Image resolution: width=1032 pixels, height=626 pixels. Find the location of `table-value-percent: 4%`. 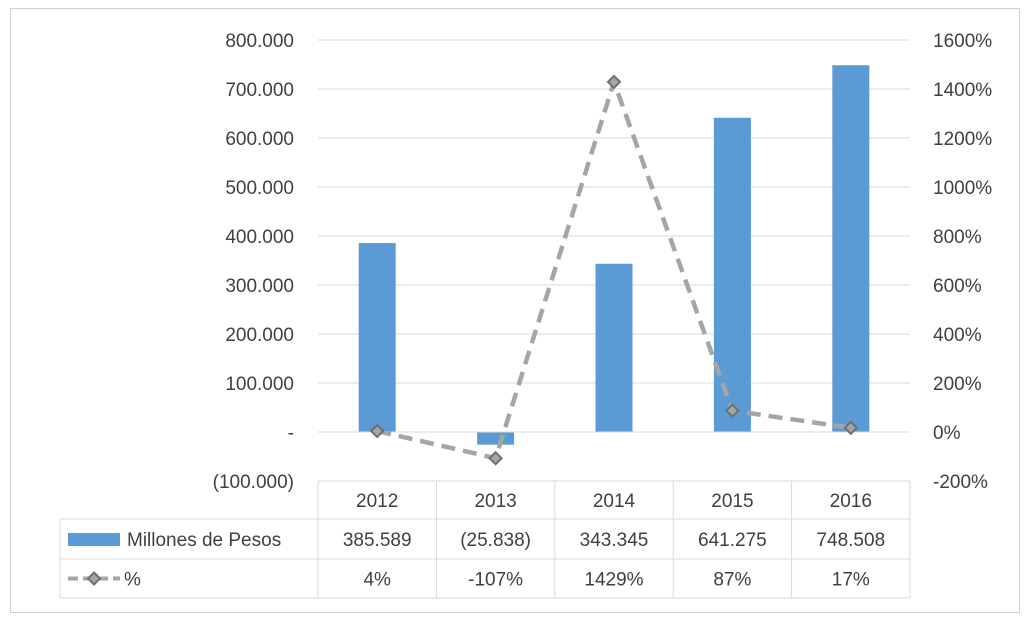

table-value-percent: 4% is located at coordinates (377, 580).